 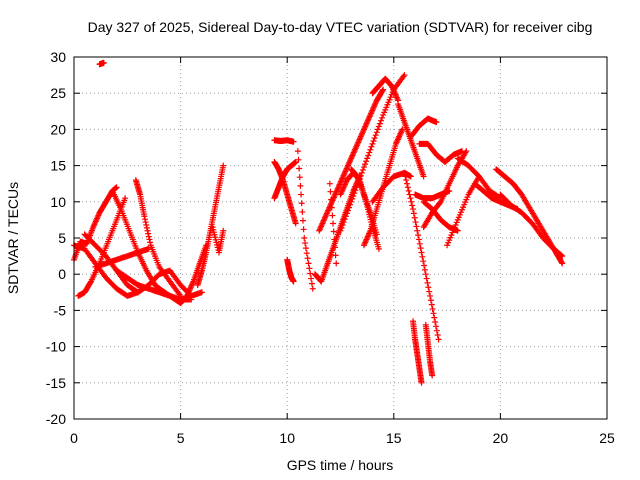 What do you see at coordinates (58, 93) in the screenshot?
I see `y-tick-label: 25` at bounding box center [58, 93].